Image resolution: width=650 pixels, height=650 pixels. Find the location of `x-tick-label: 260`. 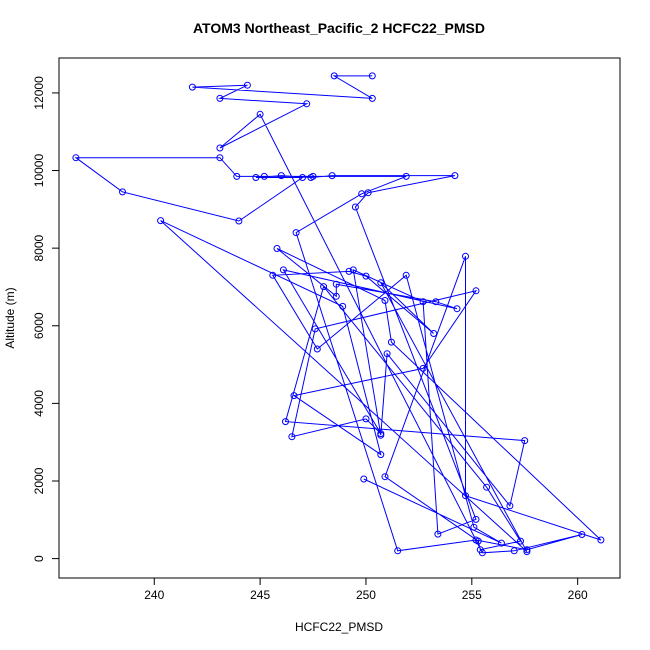

x-tick-label: 260 is located at coordinates (578, 595).